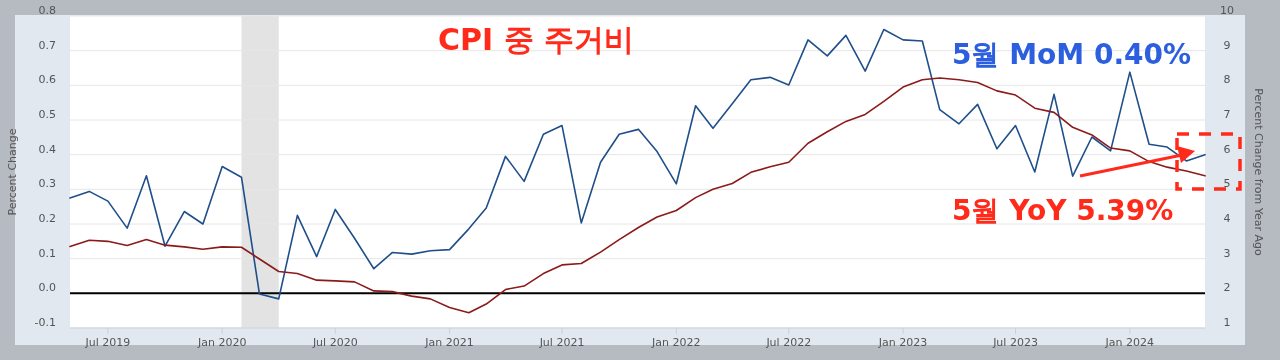  I want to click on y2-tick-label: 9, so click(1227, 45).